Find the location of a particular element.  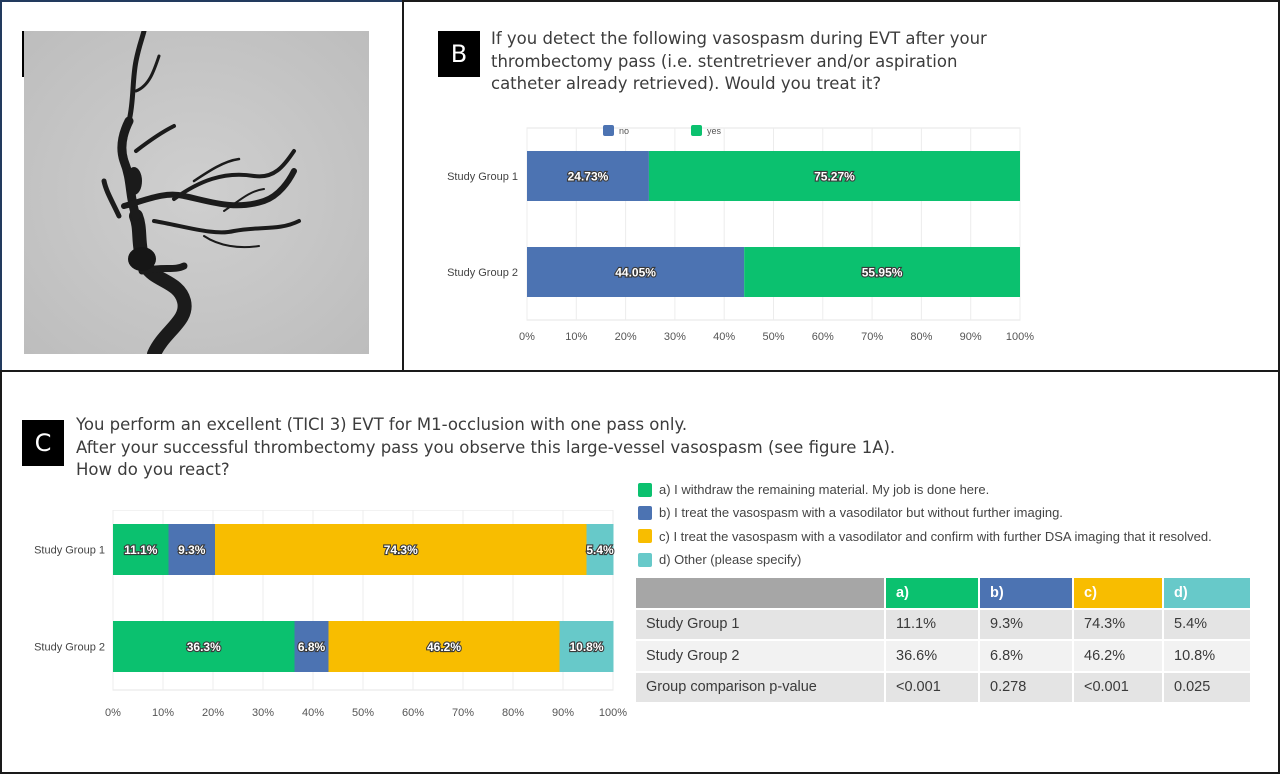

table-cell: 36.6% is located at coordinates (932, 657).